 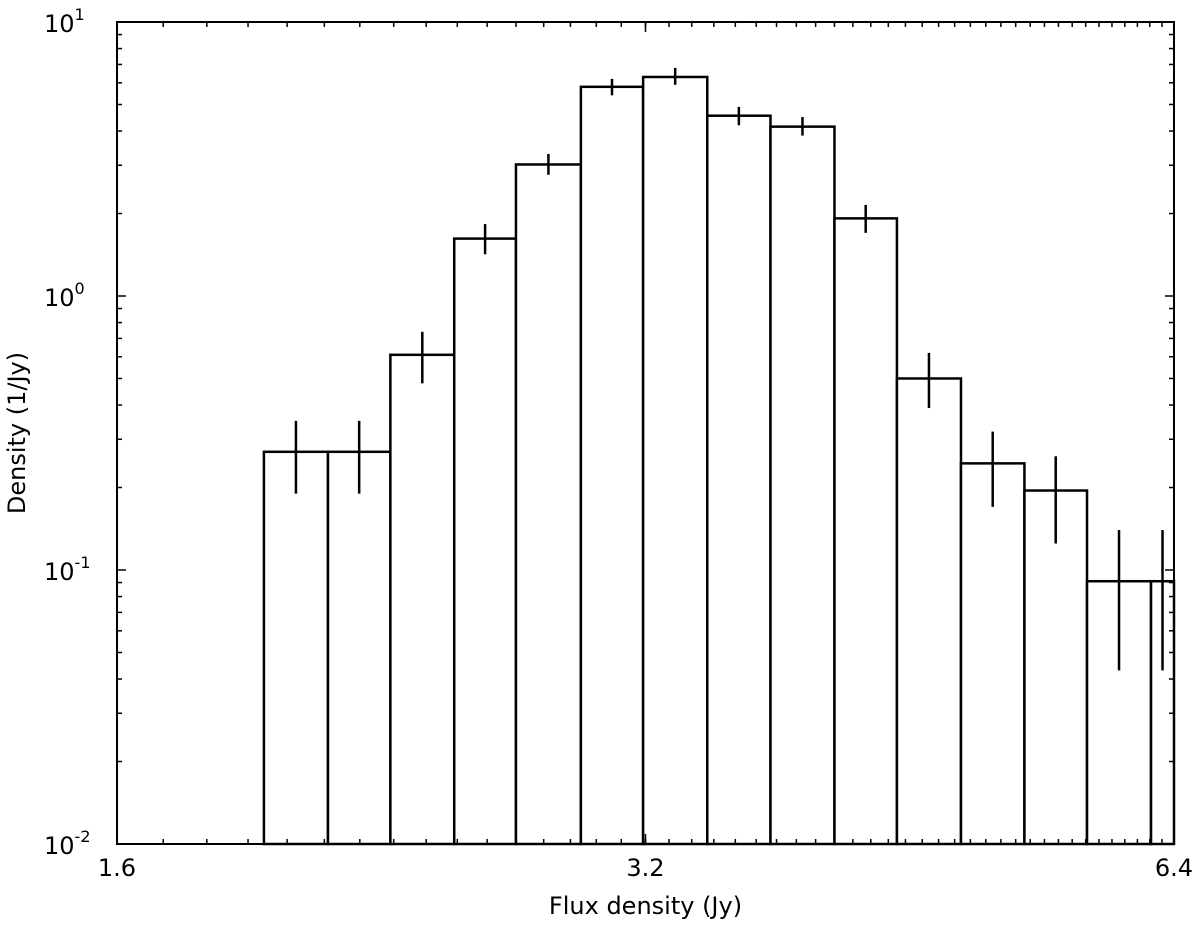 What do you see at coordinates (1174, 868) in the screenshot?
I see `x-tick-label: 6.4` at bounding box center [1174, 868].